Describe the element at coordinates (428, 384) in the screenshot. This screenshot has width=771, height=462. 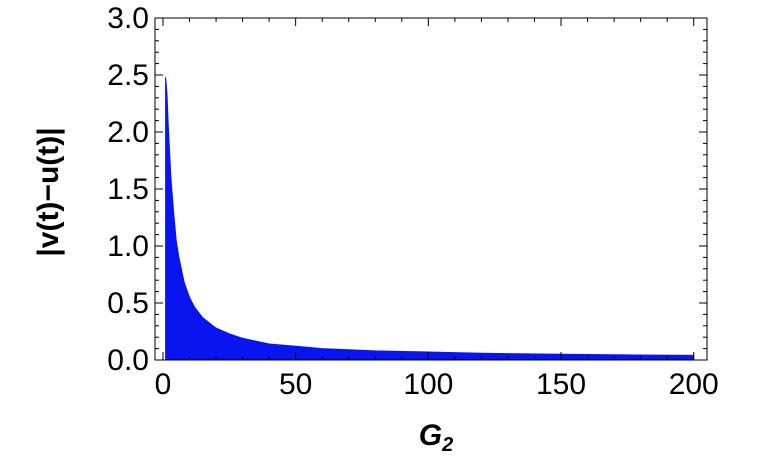
I see `x-tick-label: 100` at that location.